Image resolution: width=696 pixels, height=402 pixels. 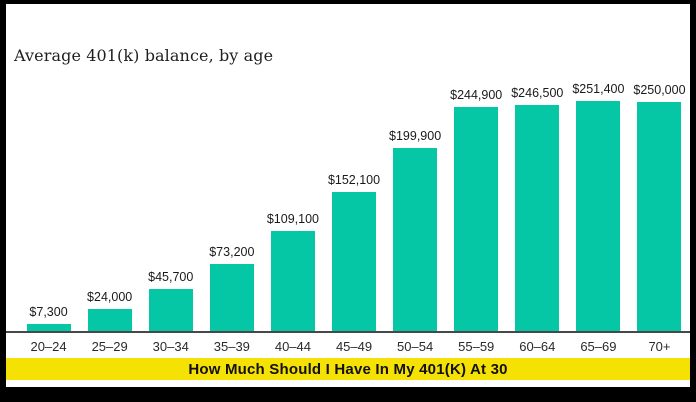 What do you see at coordinates (537, 346) in the screenshot?
I see `x-axis-label: 60–64` at bounding box center [537, 346].